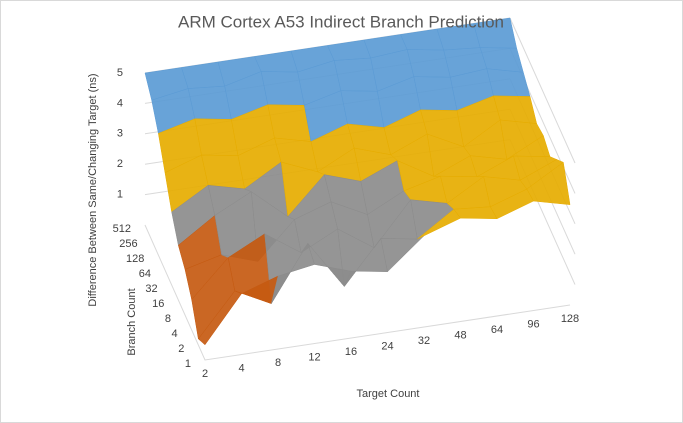 This screenshot has height=423, width=683. I want to click on y-tick-label: 2, so click(181, 349).